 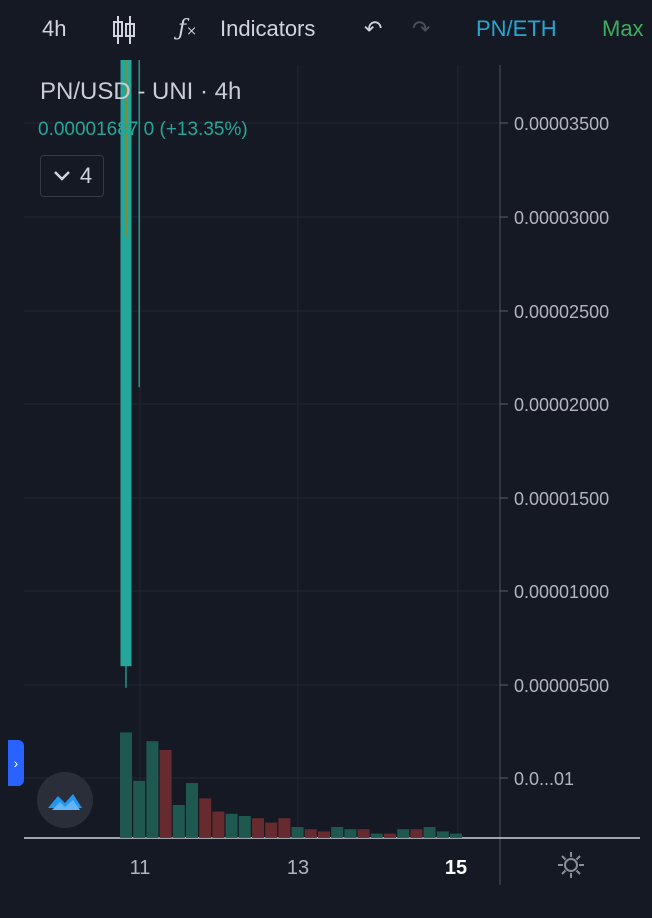 I want to click on chevron-right-icon: ›, so click(x=16, y=763).